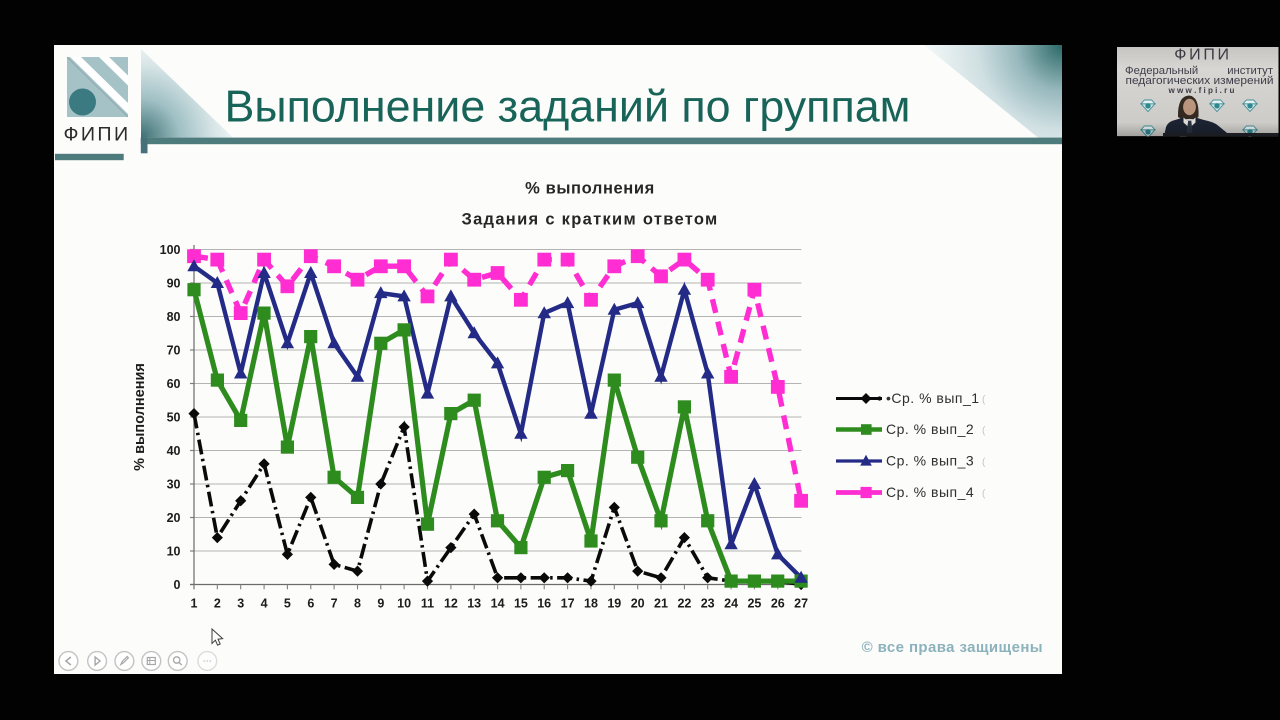  Describe the element at coordinates (240, 604) in the screenshot. I see `svg-text: 3` at that location.